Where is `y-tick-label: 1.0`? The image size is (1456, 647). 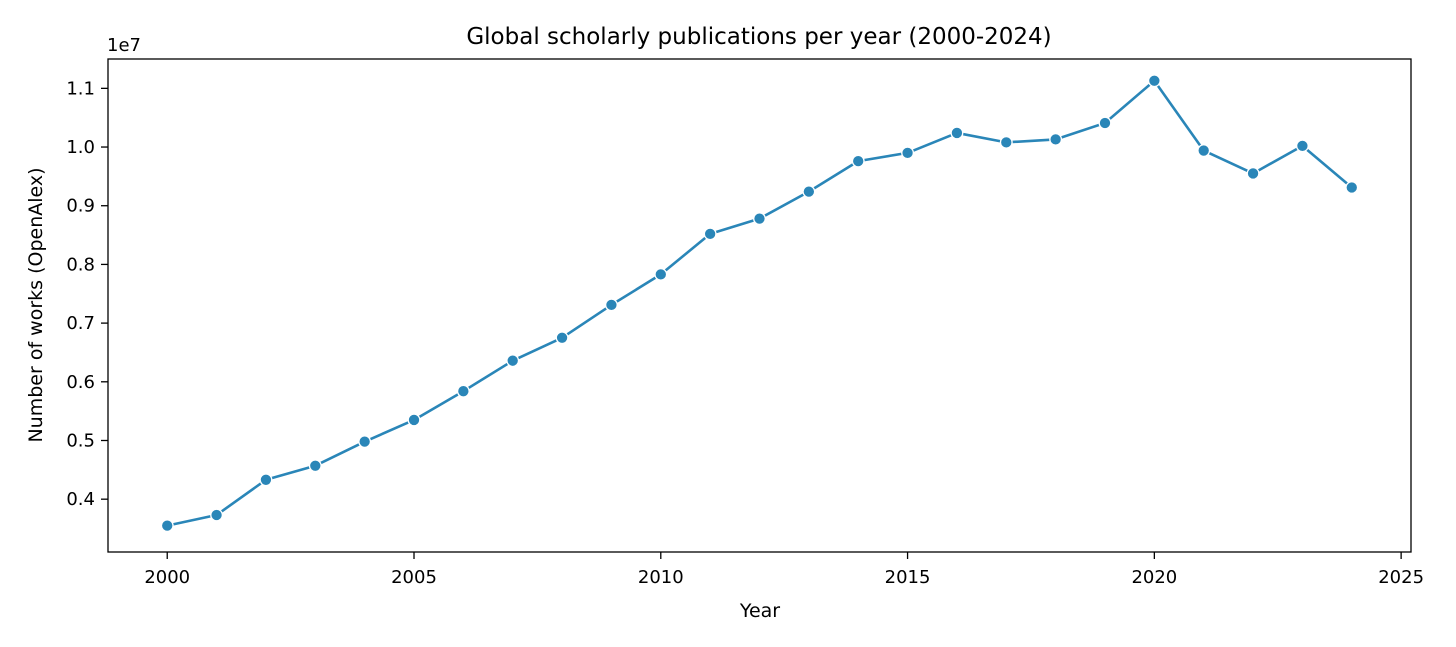 y-tick-label: 1.0 is located at coordinates (80, 147).